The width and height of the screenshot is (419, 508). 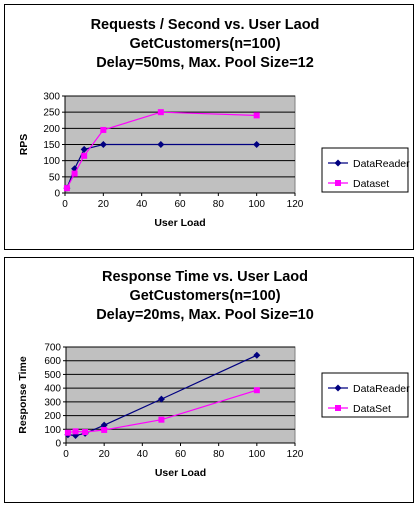 What do you see at coordinates (205, 277) in the screenshot?
I see `chart-title-line-1: Response Time vs. User Laod` at bounding box center [205, 277].